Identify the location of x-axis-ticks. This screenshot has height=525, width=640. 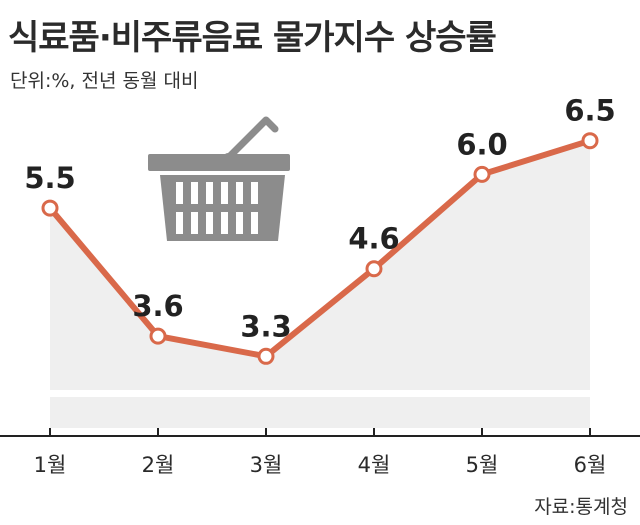
(320, 432).